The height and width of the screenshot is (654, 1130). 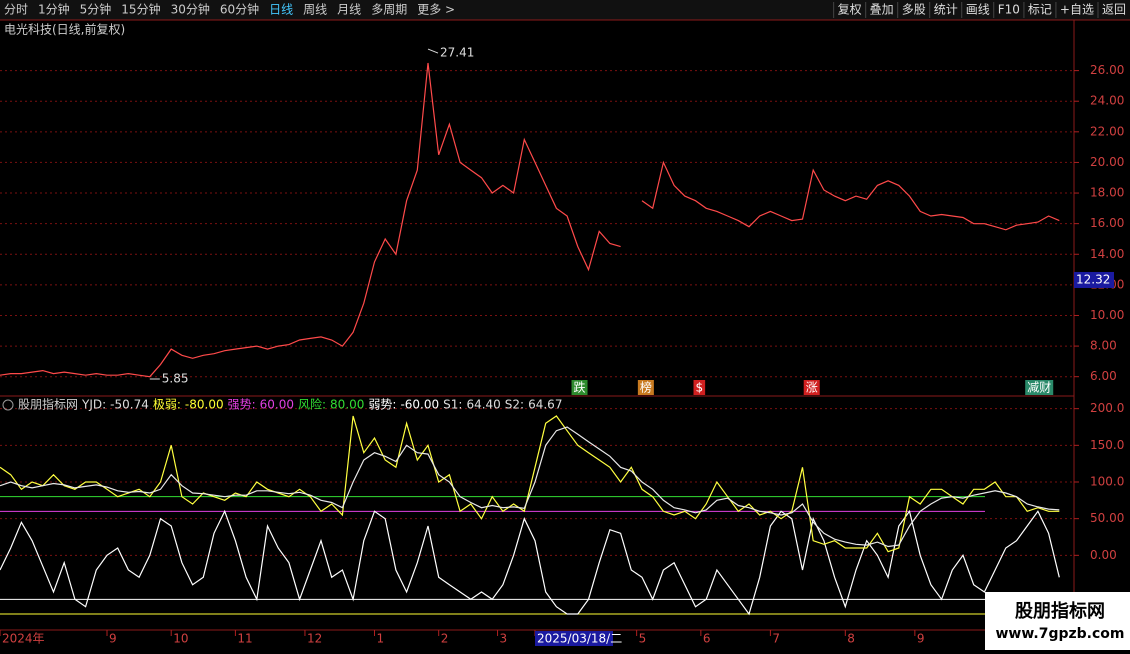 What do you see at coordinates (850, 10) in the screenshot?
I see `toolbar-button: 复权` at bounding box center [850, 10].